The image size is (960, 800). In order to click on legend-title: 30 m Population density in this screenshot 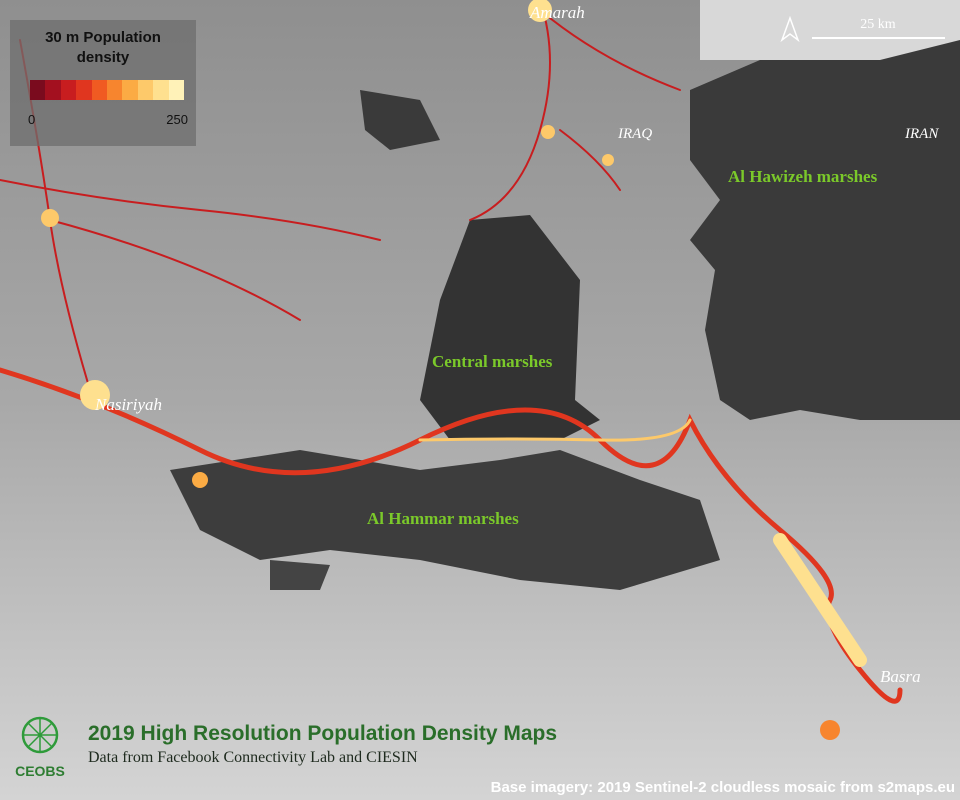, I will do `click(103, 47)`.